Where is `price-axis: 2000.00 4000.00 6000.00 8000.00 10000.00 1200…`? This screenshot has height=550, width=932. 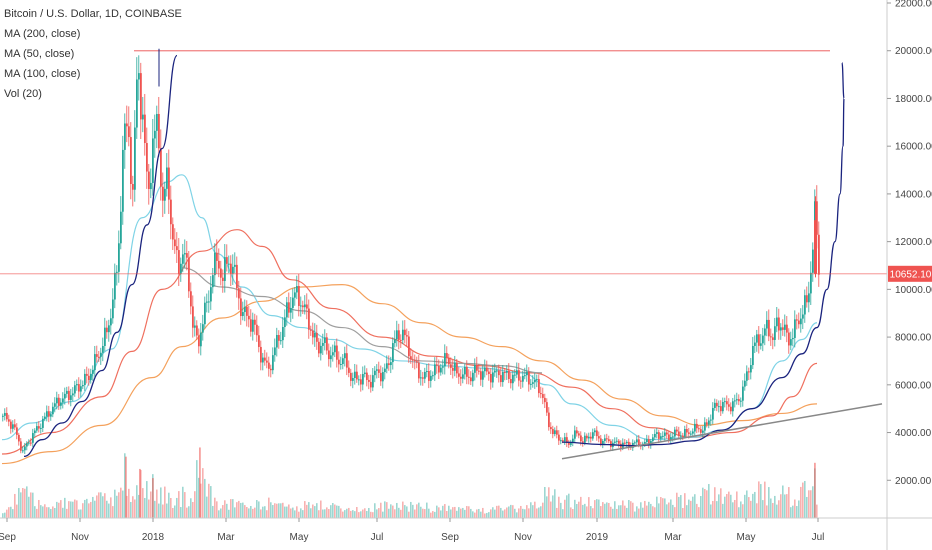
price-axis: 2000.00 4000.00 6000.00 8000.00 10000.00 1200… is located at coordinates (909, 275).